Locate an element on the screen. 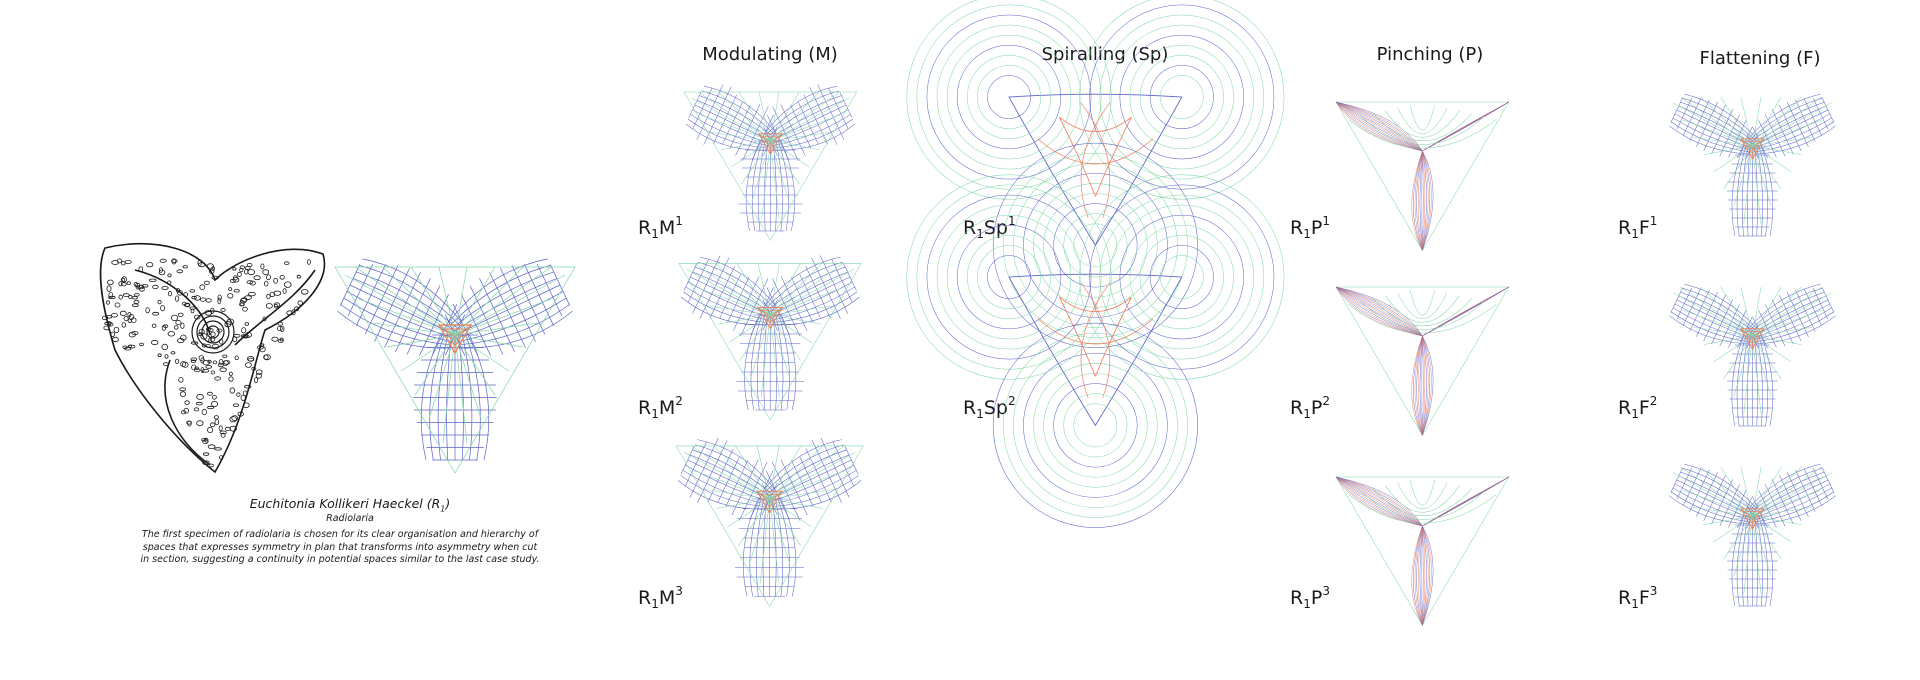 The image size is (1920, 680). label-r1p3: R1P3 is located at coordinates (1310, 597).